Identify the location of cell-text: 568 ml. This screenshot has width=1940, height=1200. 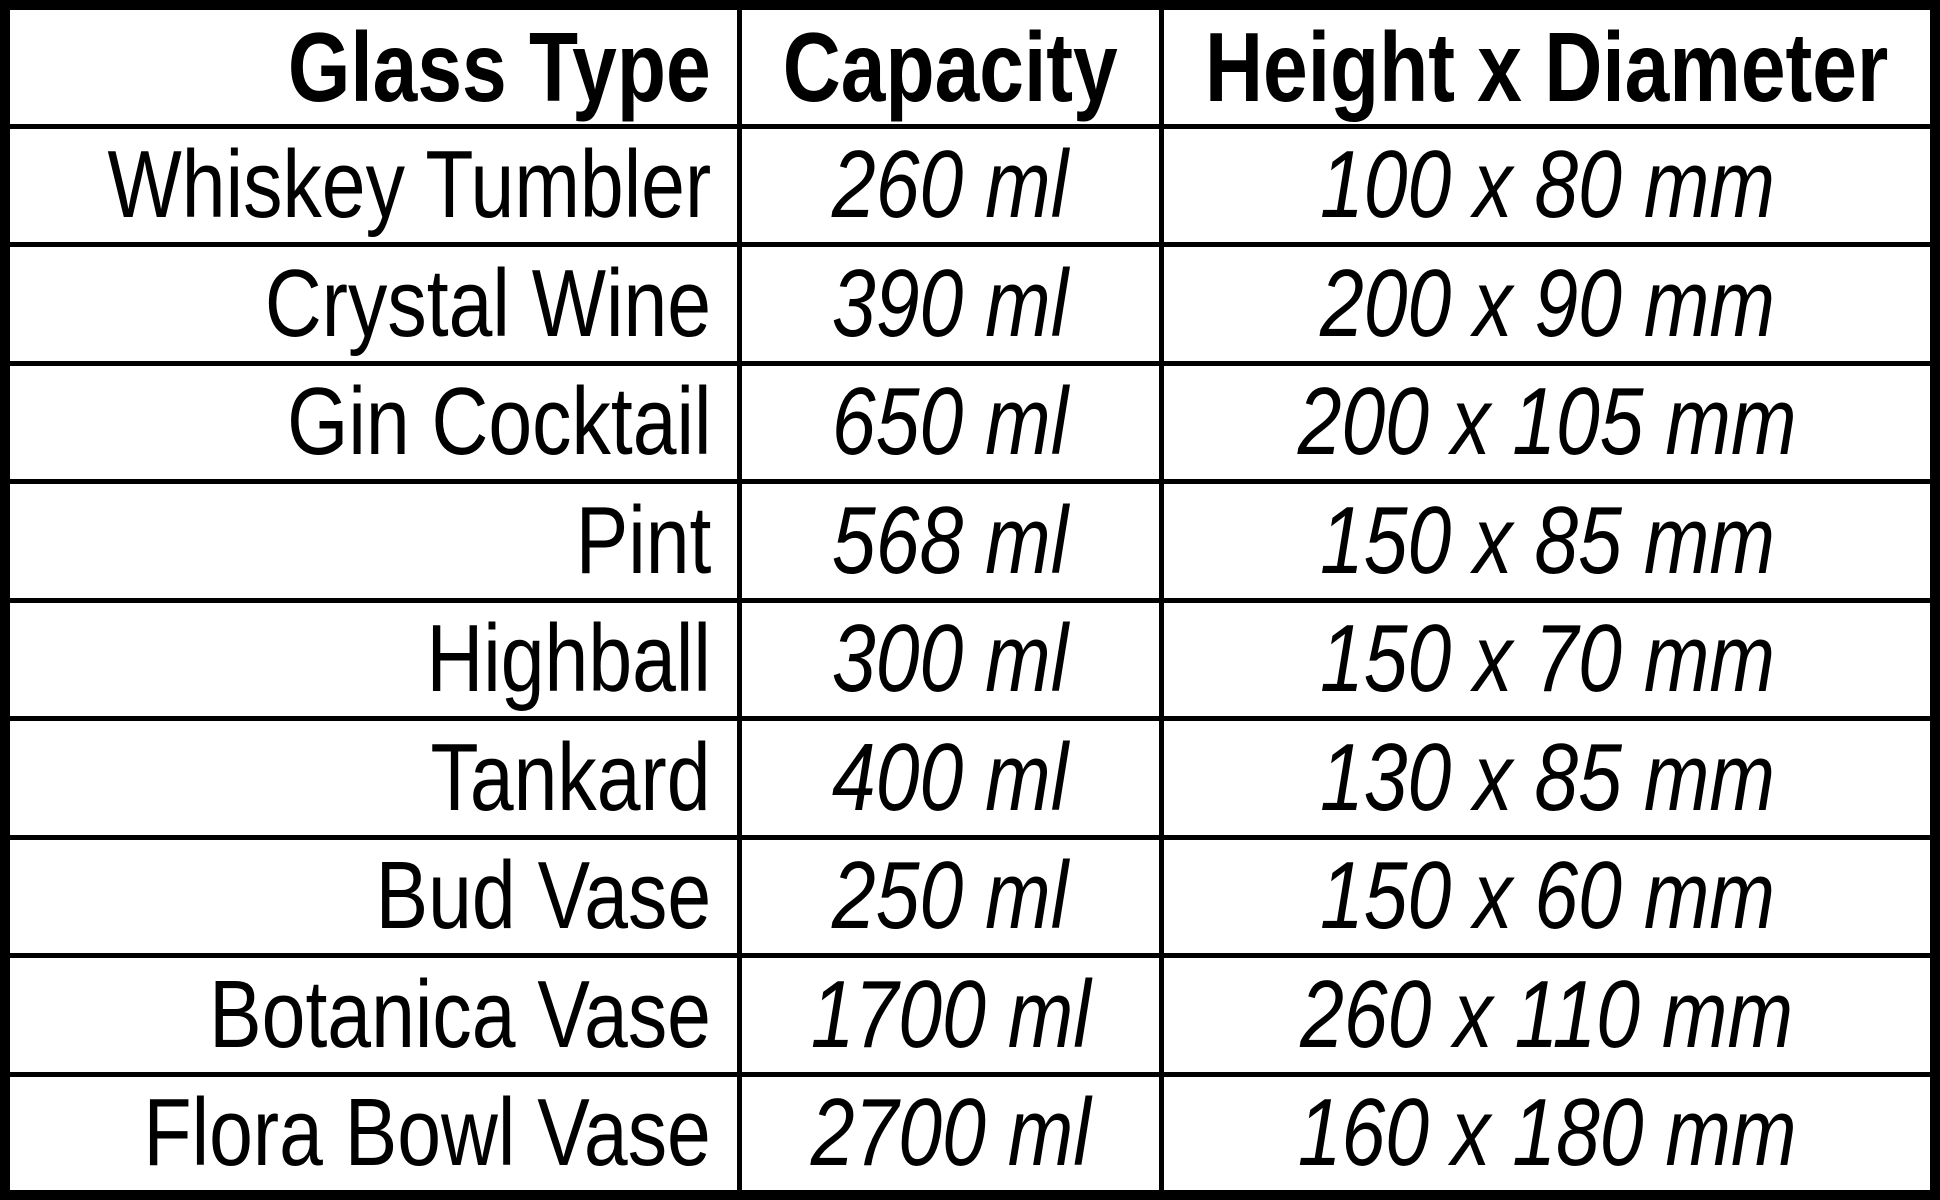
(950, 540).